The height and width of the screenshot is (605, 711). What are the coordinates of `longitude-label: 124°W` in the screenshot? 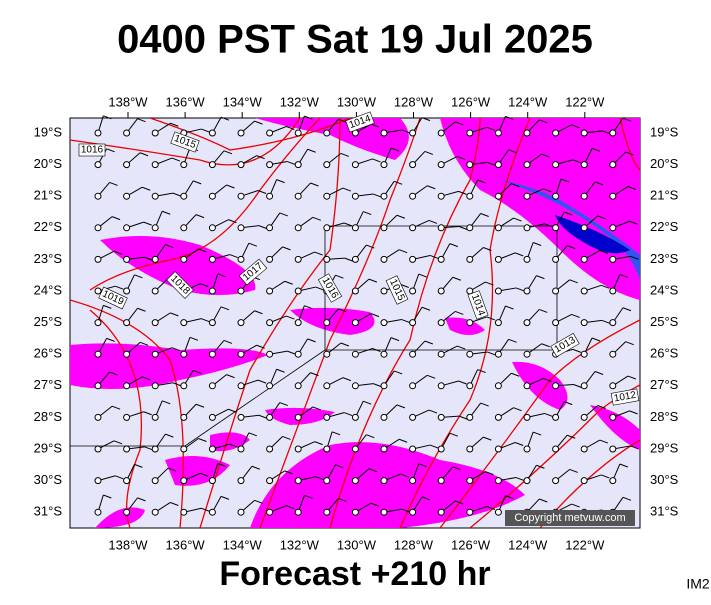 It's located at (528, 101).